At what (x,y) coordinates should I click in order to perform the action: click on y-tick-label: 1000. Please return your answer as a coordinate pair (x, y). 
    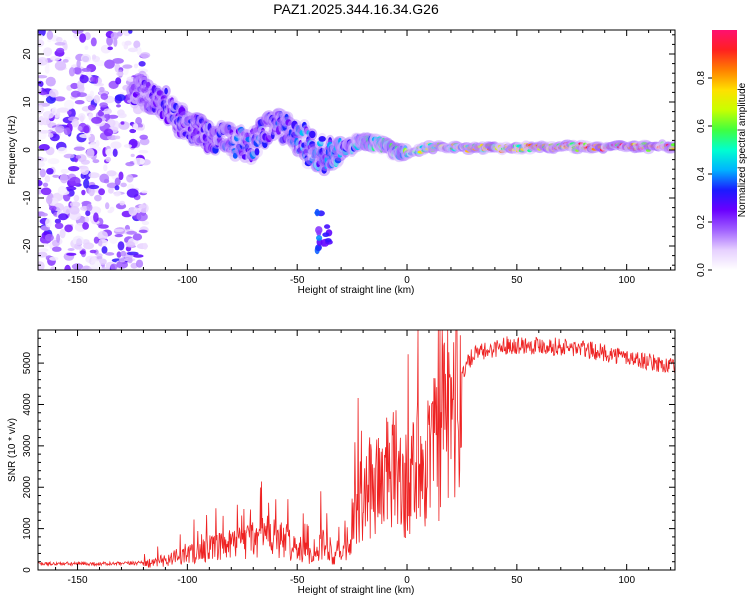
    Looking at the image, I should click on (27, 528).